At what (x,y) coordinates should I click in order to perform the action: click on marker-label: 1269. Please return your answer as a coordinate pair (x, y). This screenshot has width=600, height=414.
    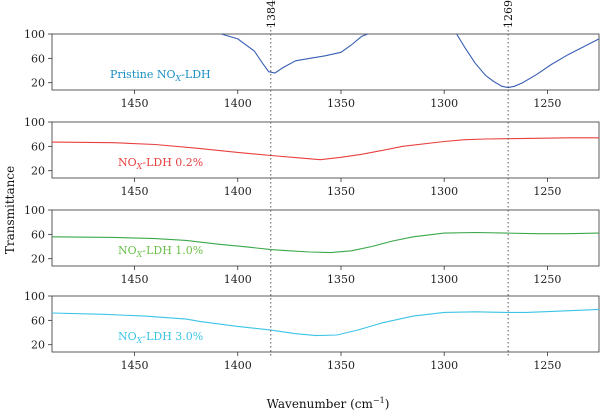
    Looking at the image, I should click on (508, 14).